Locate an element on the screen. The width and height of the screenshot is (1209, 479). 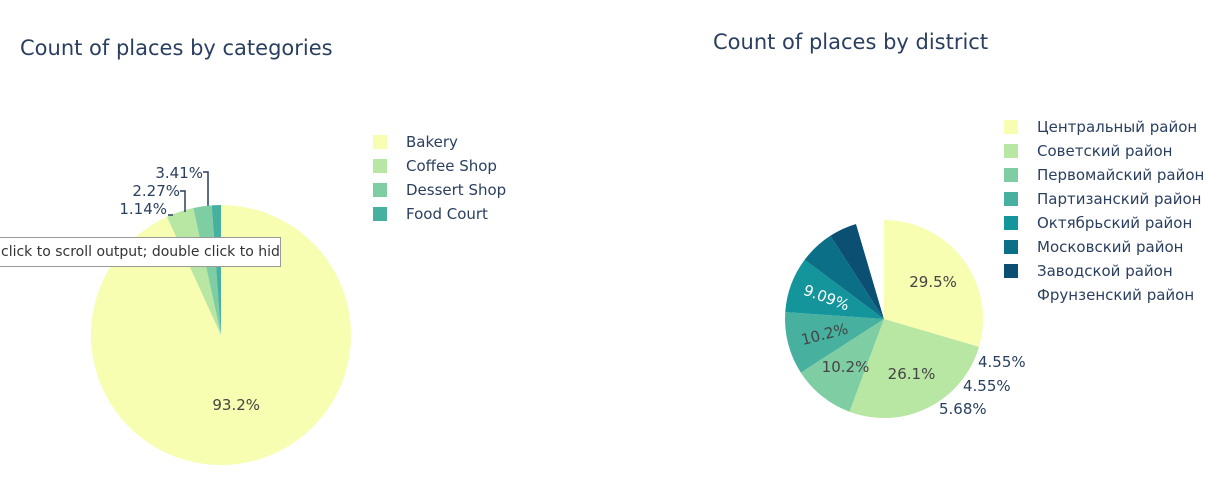
district-slice-центральный-район is located at coordinates (933, 283).